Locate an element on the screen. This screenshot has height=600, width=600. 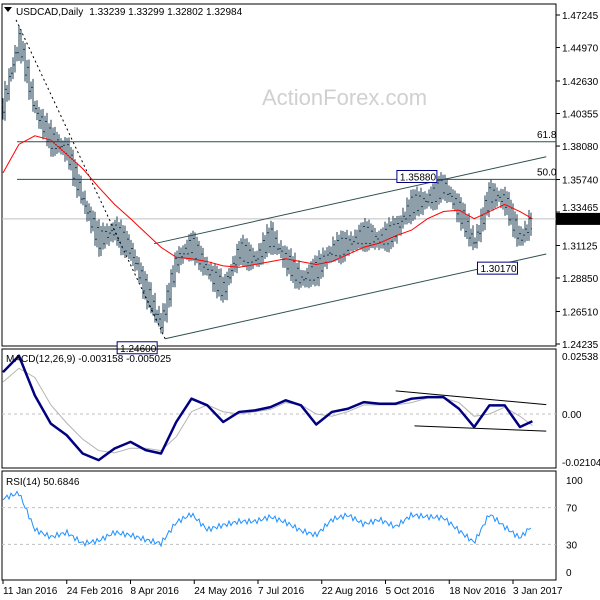
rsi-axis-label: 100 is located at coordinates (574, 481).